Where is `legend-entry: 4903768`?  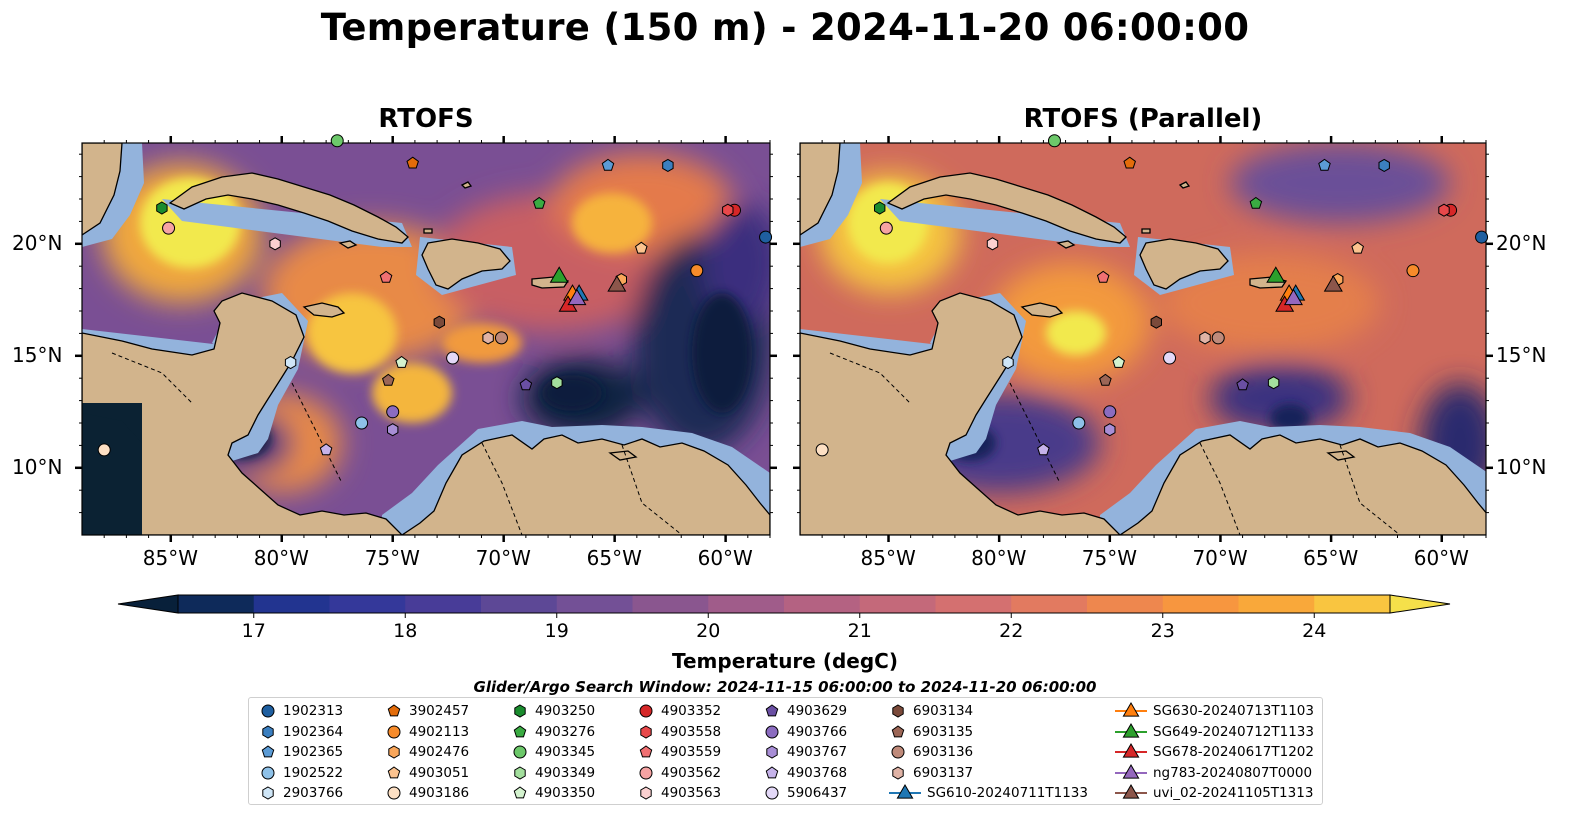 legend-entry: 4903768 is located at coordinates (805, 773).